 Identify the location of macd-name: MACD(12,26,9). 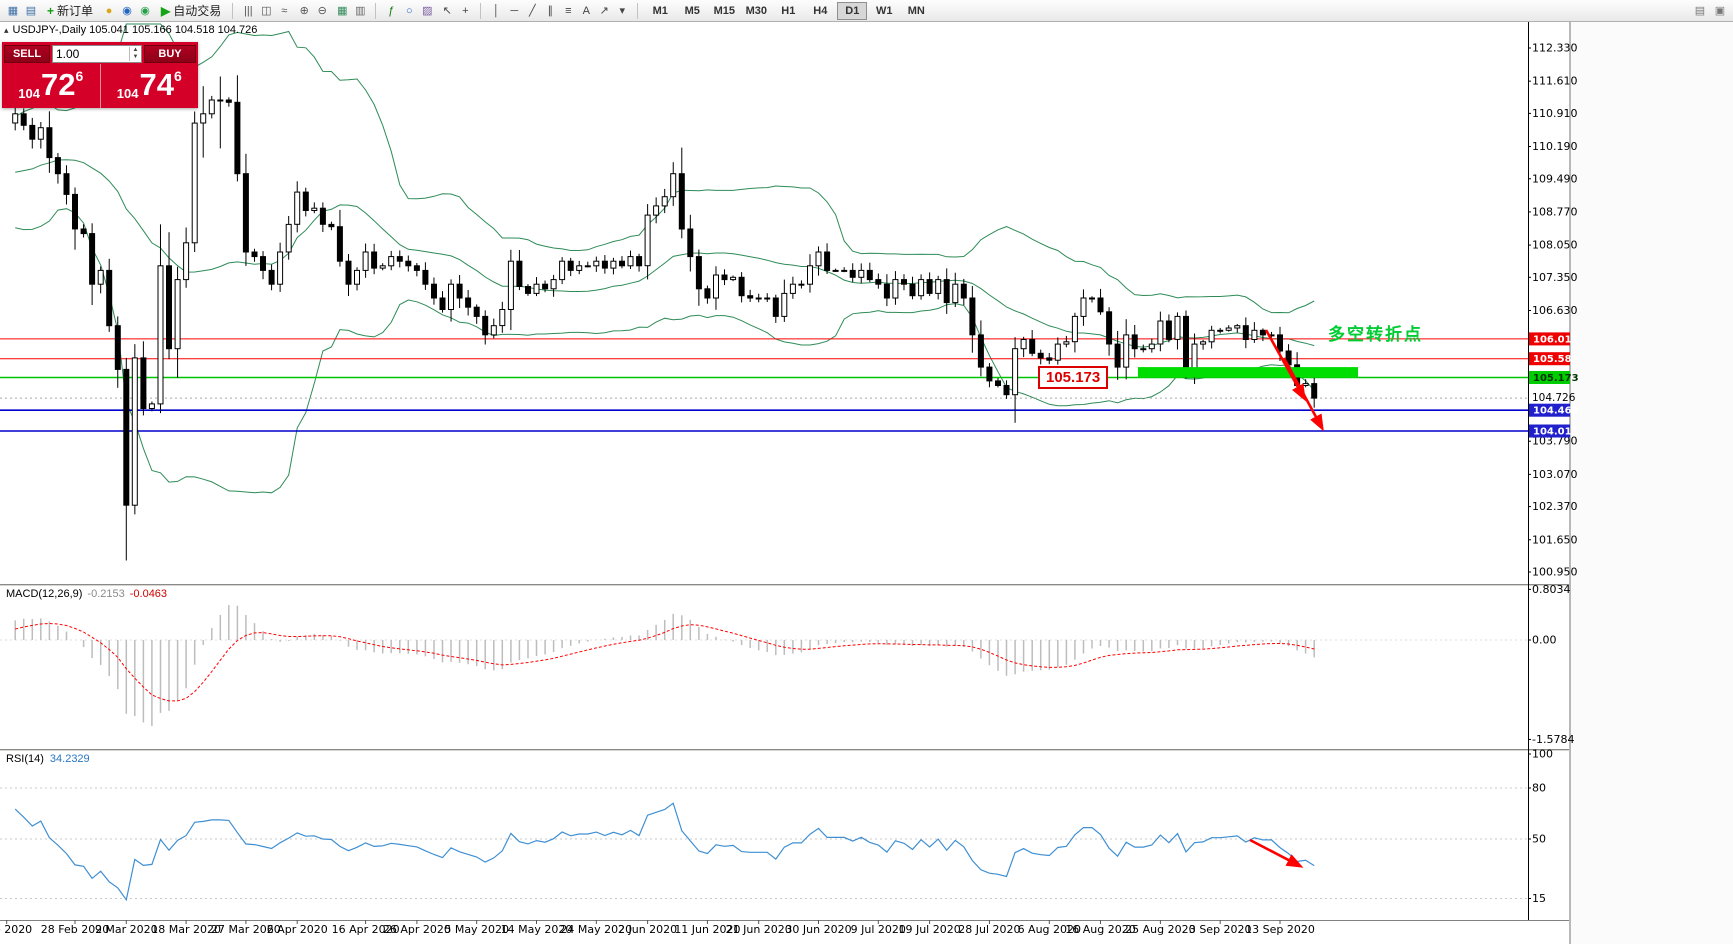
(44, 594).